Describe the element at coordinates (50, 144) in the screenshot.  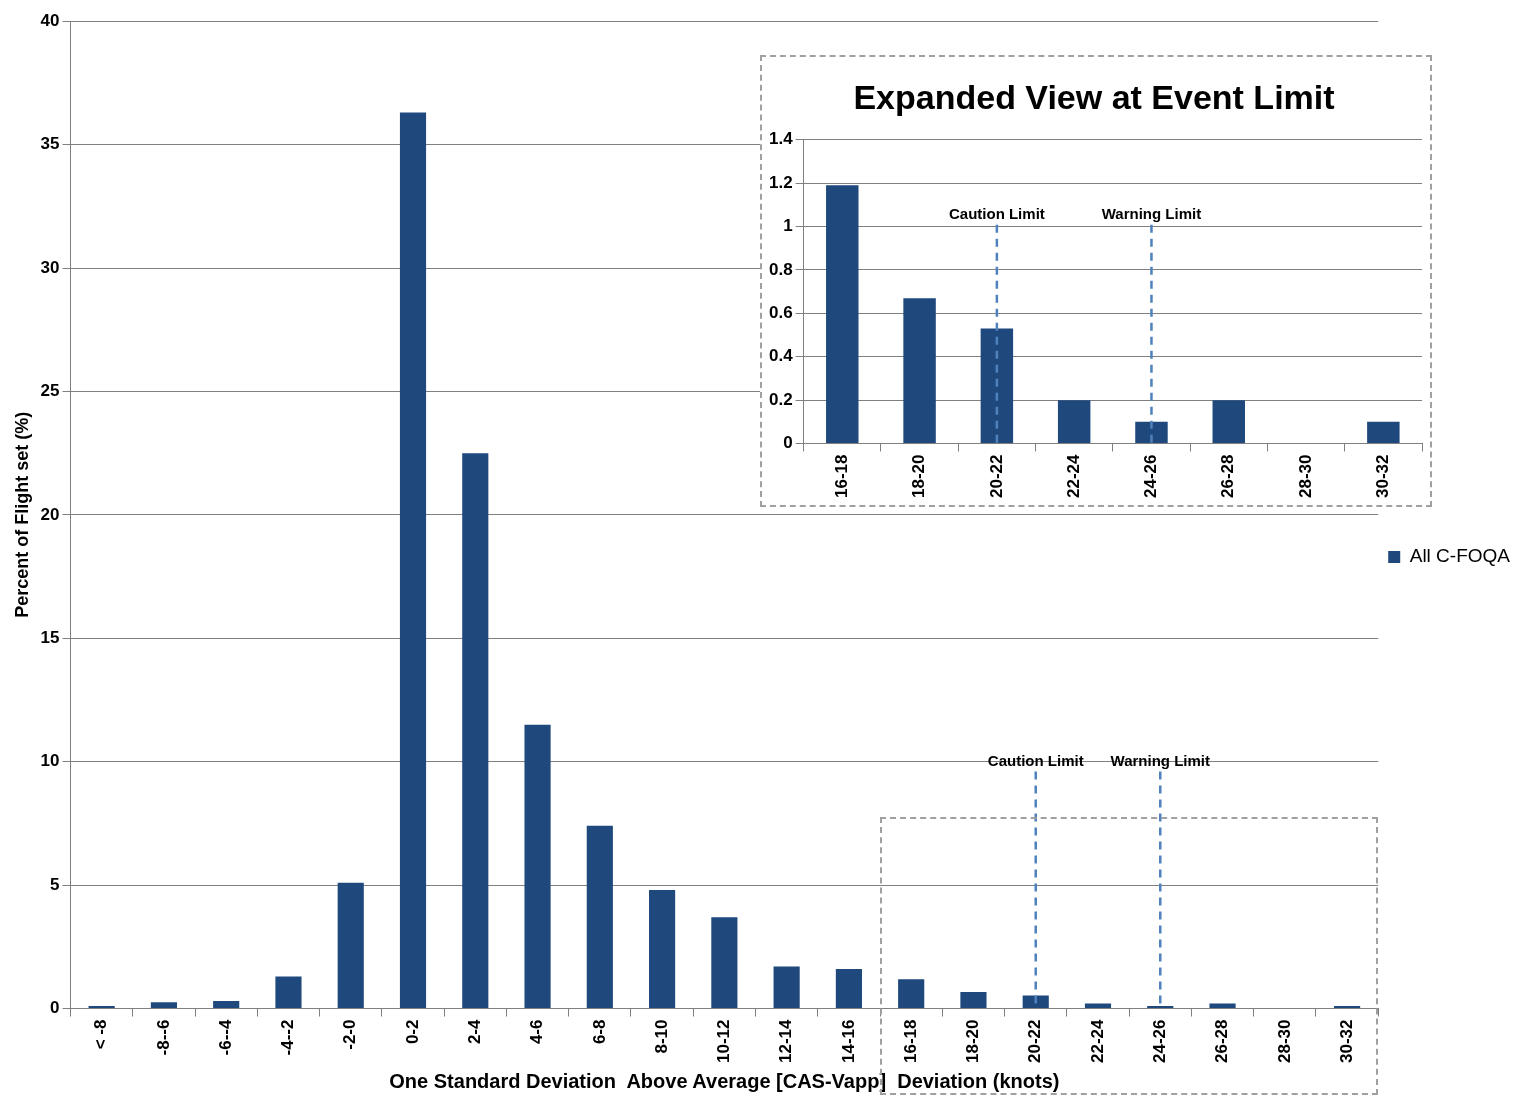
I see `y-tick-label: 35` at that location.